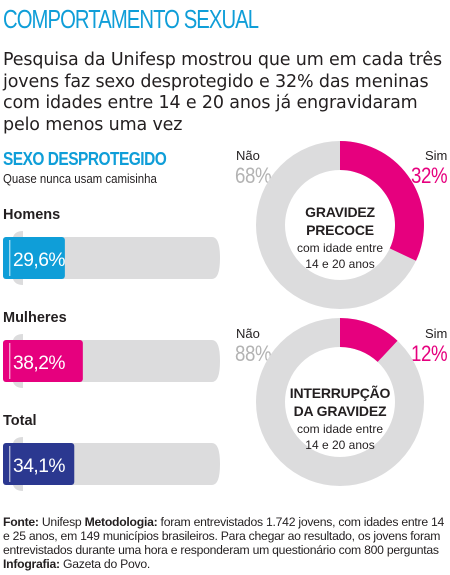  What do you see at coordinates (340, 393) in the screenshot?
I see `donut-title-line: INTERRUPÇÃO` at bounding box center [340, 393].